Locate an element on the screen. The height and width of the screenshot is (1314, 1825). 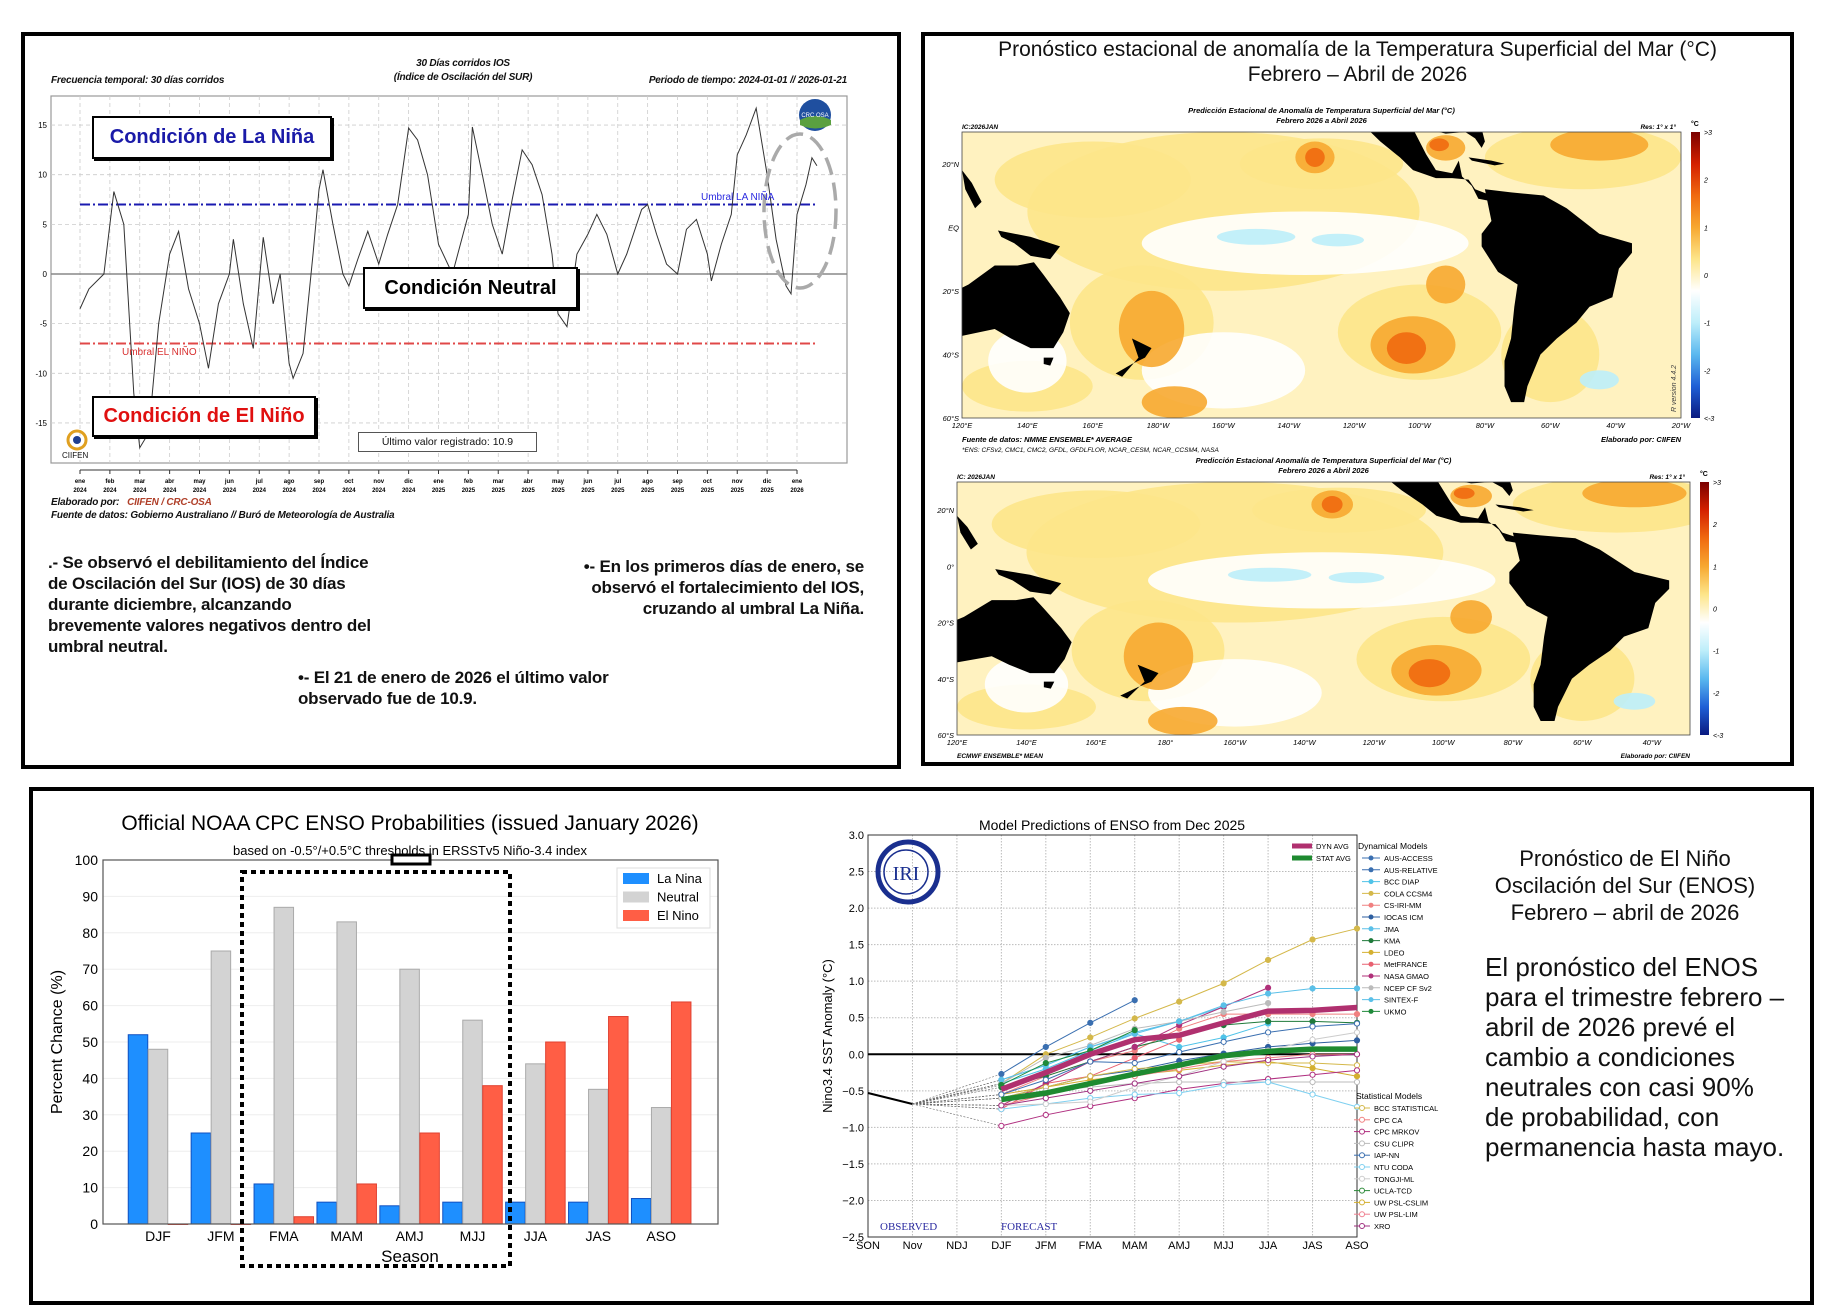
ios-x-tick-label-month: ago is located at coordinates (289, 482).